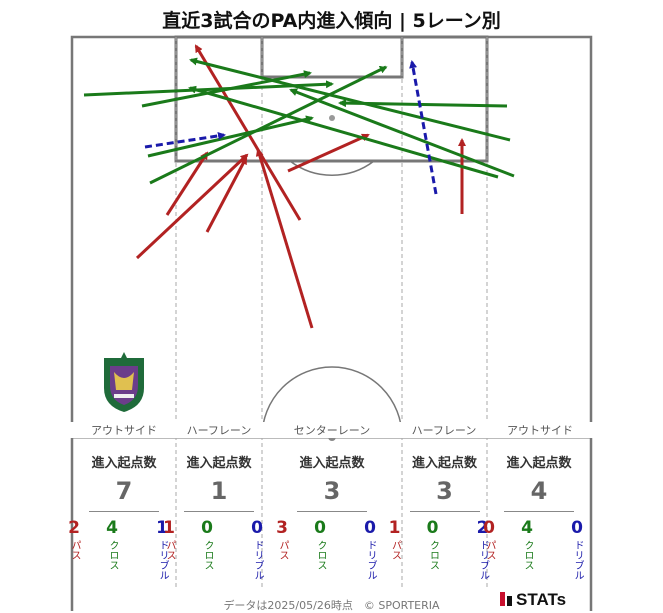  What do you see at coordinates (541, 599) in the screenshot?
I see `brand-label: STATs` at bounding box center [541, 599].